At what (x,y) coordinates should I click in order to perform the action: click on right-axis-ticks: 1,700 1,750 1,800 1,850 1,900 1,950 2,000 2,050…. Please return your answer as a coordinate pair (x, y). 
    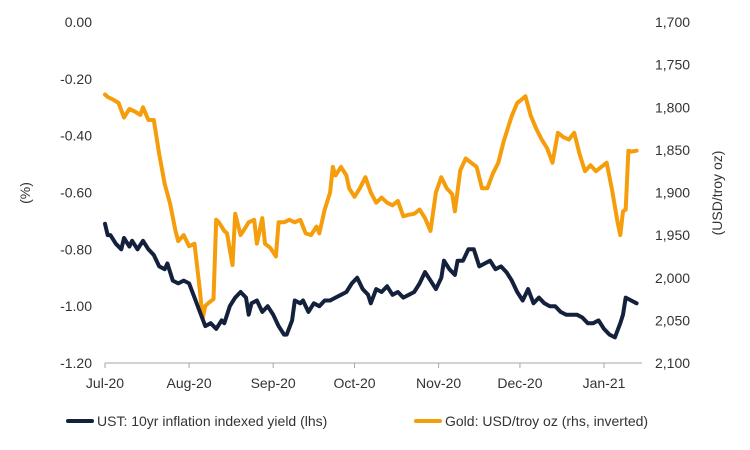
    Looking at the image, I should click on (672, 192).